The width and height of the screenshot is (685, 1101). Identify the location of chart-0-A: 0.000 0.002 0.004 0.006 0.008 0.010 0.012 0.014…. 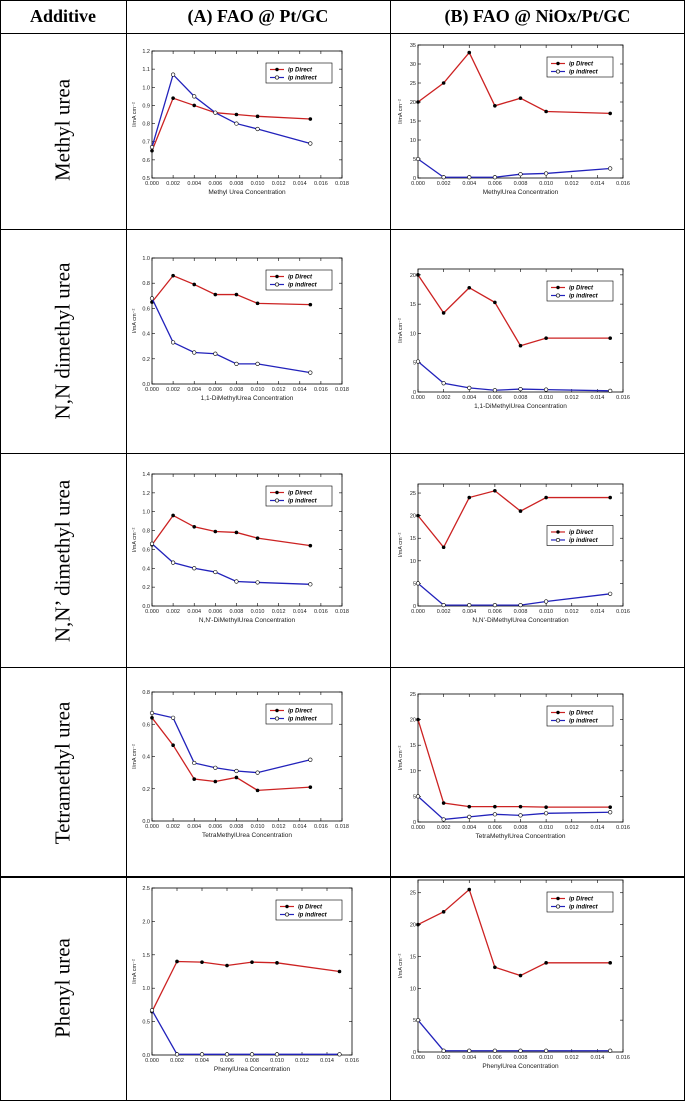
(240, 122).